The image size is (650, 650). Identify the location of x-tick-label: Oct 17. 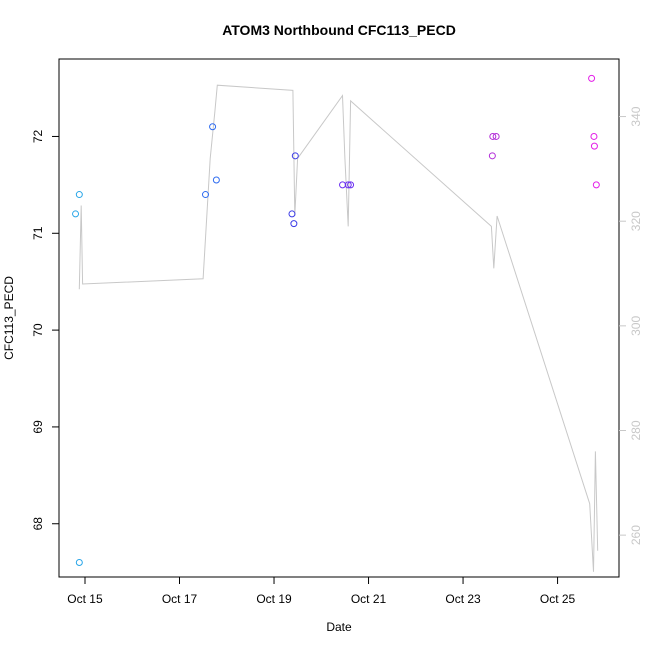
(180, 599).